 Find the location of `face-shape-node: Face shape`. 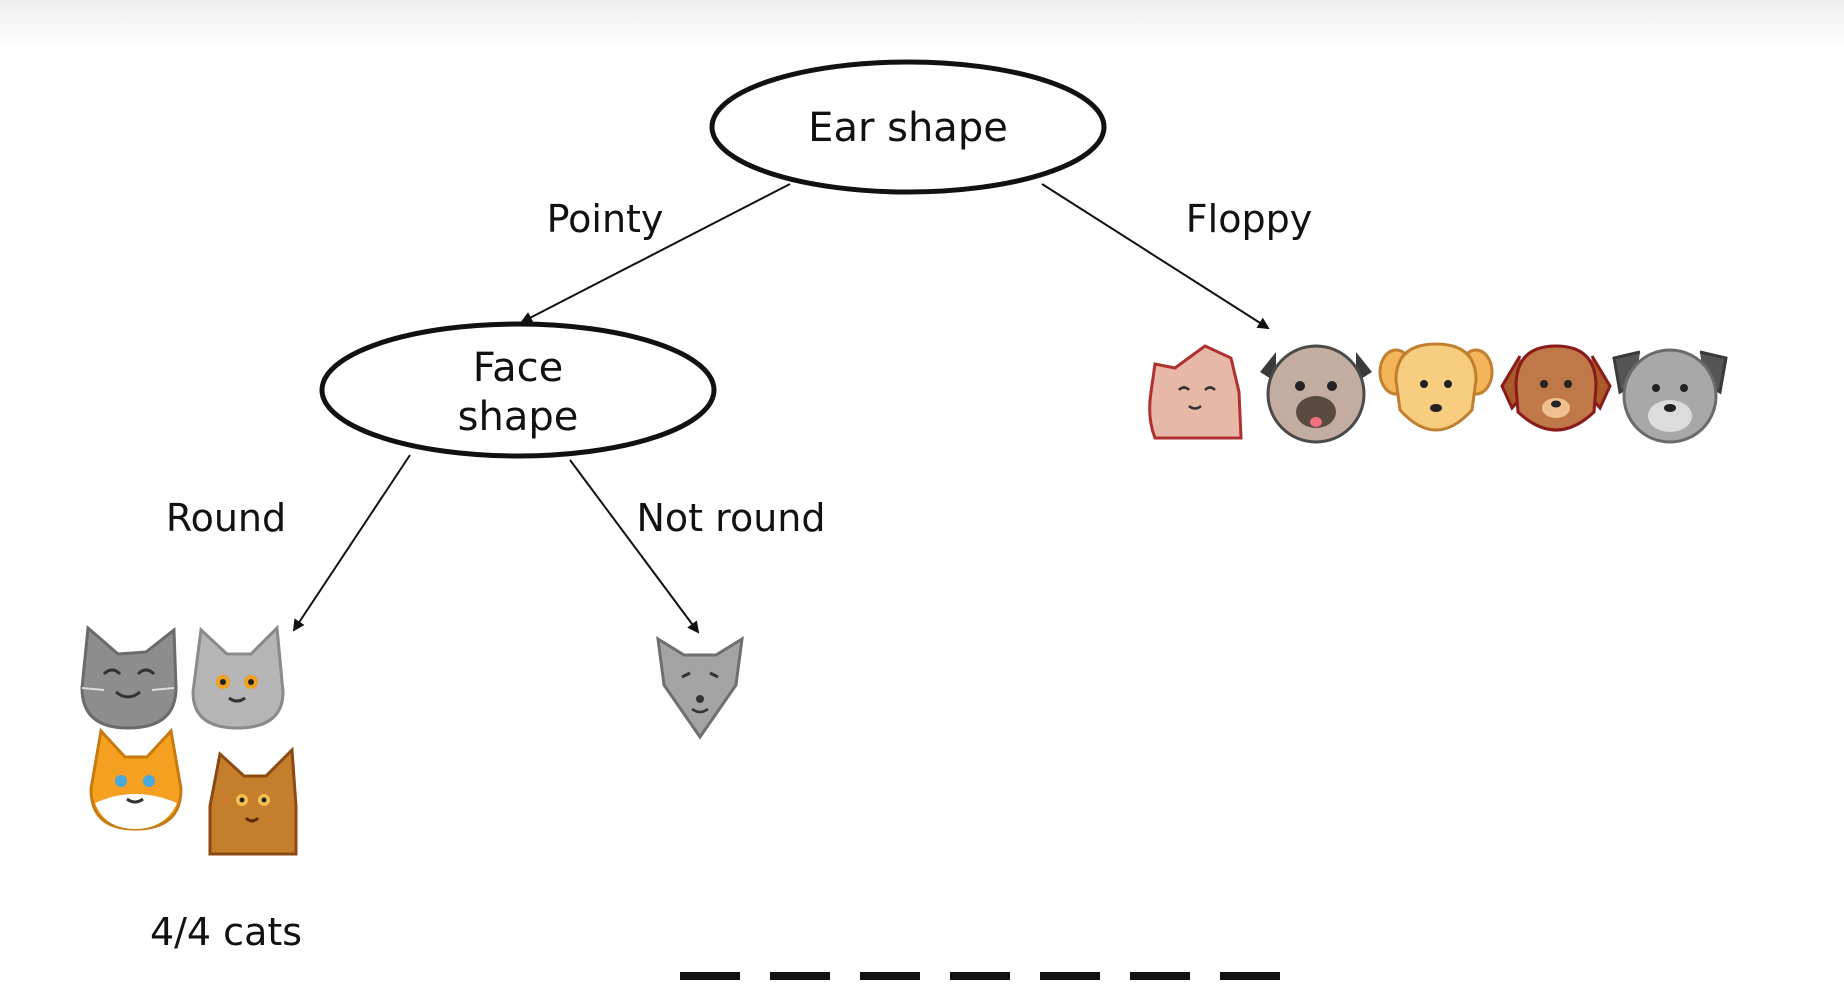

face-shape-node: Face shape is located at coordinates (518, 390).